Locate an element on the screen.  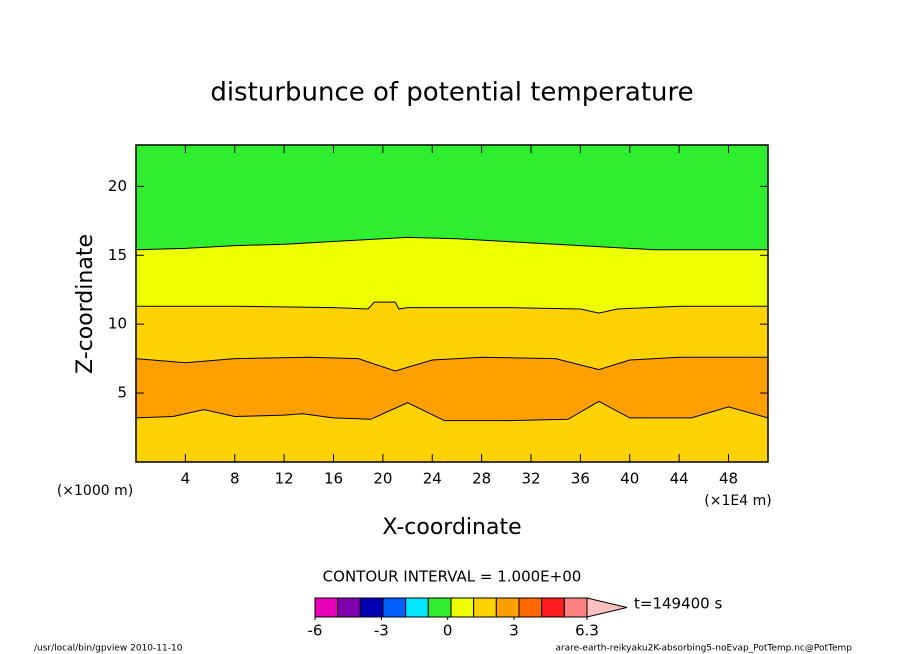
time-label: t=149400 s is located at coordinates (678, 604).